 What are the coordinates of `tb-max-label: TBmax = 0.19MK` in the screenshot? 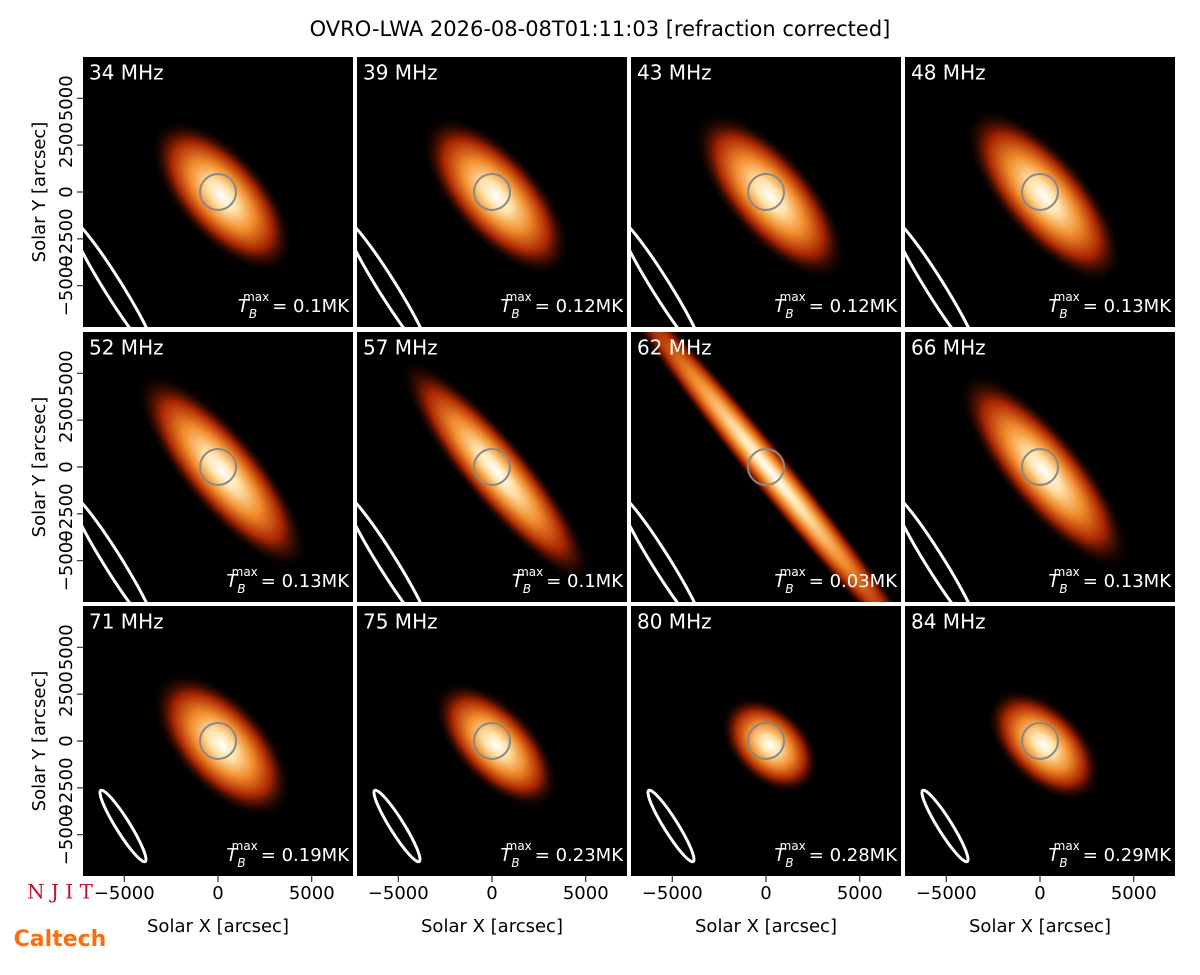 It's located at (288, 854).